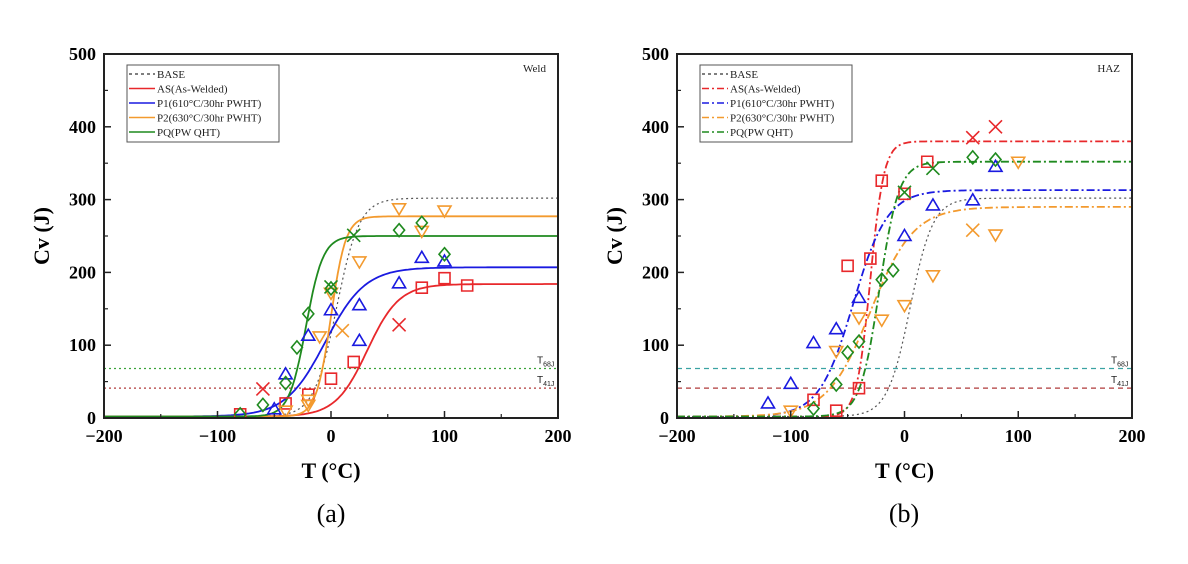  Describe the element at coordinates (331, 513) in the screenshot. I see `figure-caption: (a)` at that location.